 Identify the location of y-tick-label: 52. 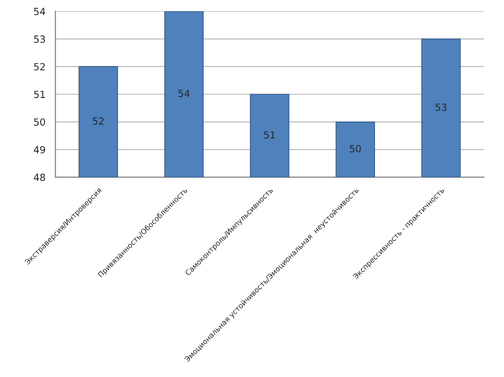
(39, 66).